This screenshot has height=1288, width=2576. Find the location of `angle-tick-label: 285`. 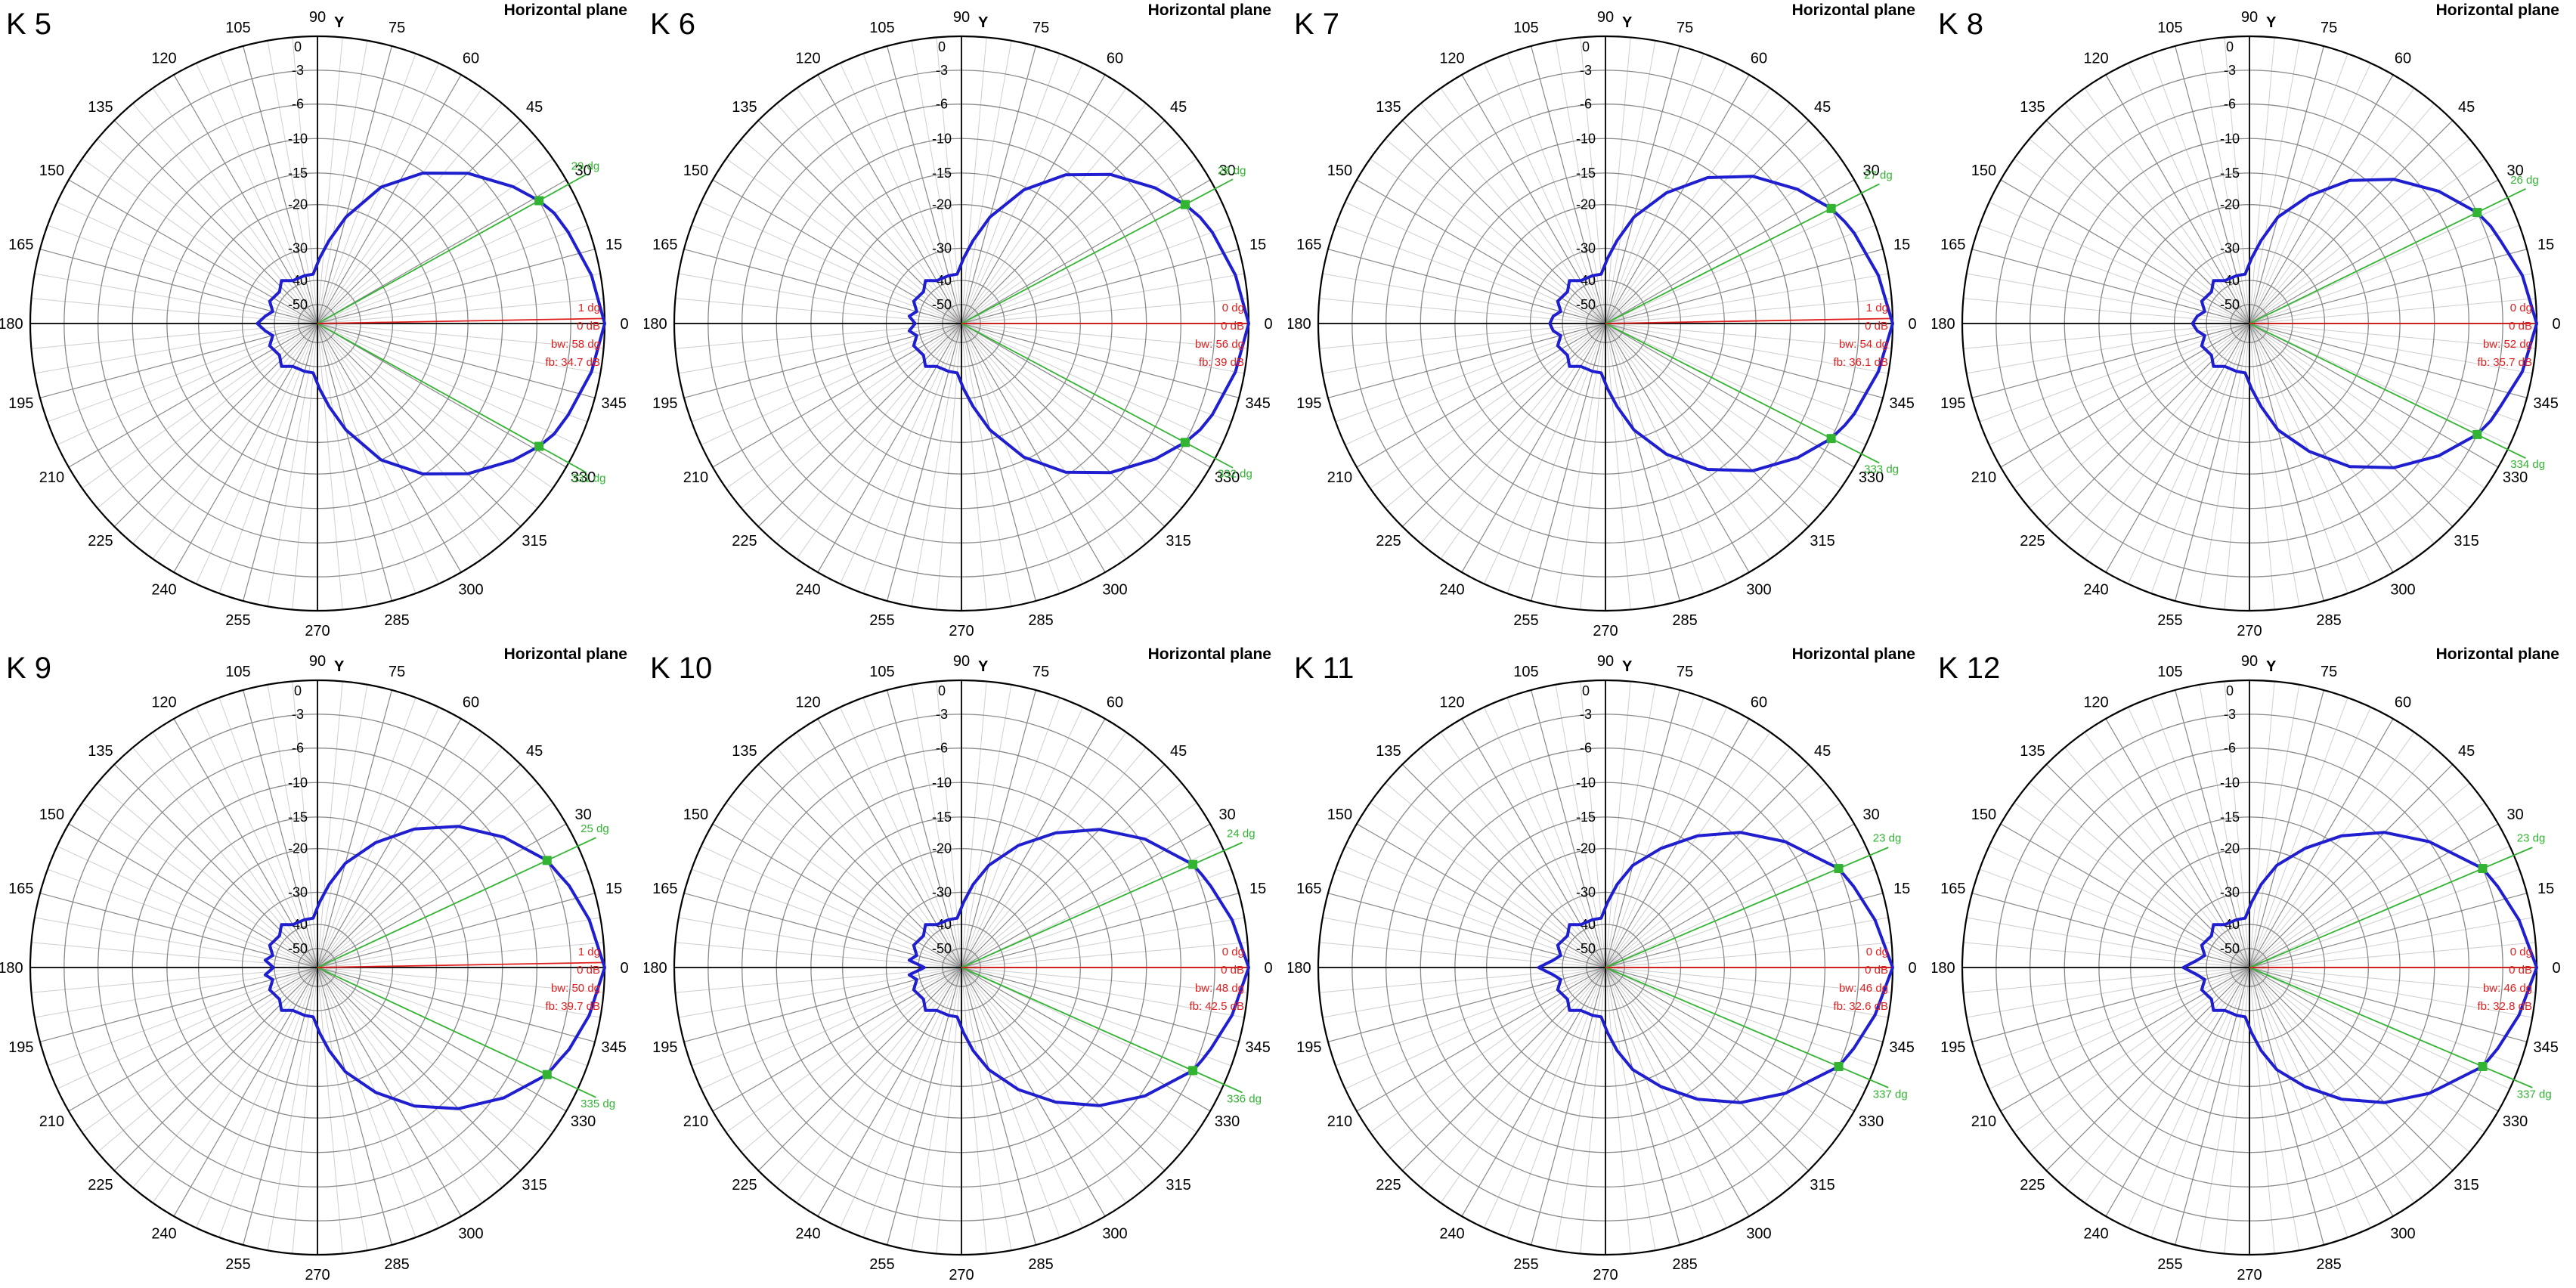

angle-tick-label: 285 is located at coordinates (396, 620).